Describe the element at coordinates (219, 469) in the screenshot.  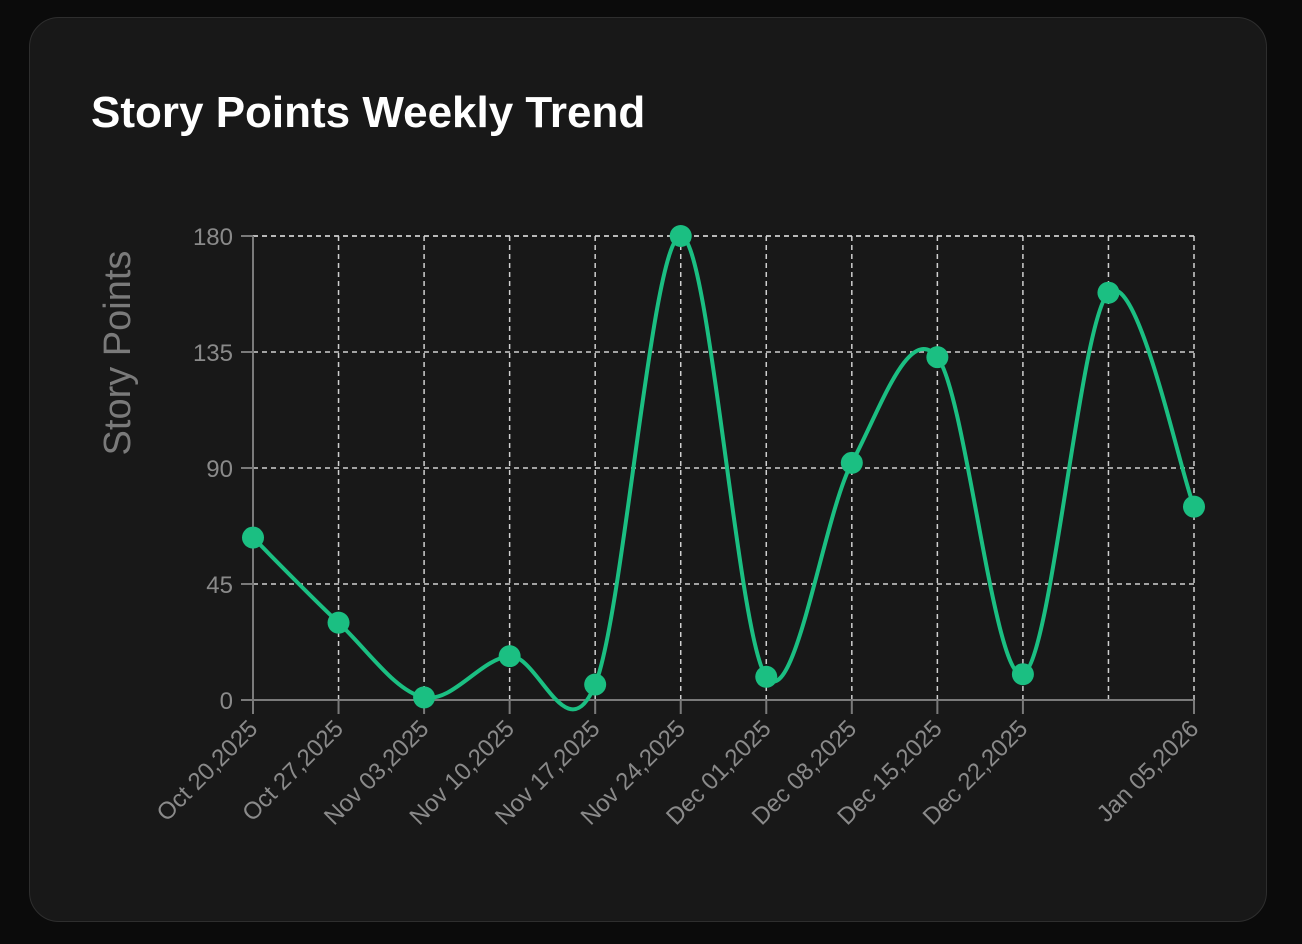
I see `y-tick-label: 90` at that location.